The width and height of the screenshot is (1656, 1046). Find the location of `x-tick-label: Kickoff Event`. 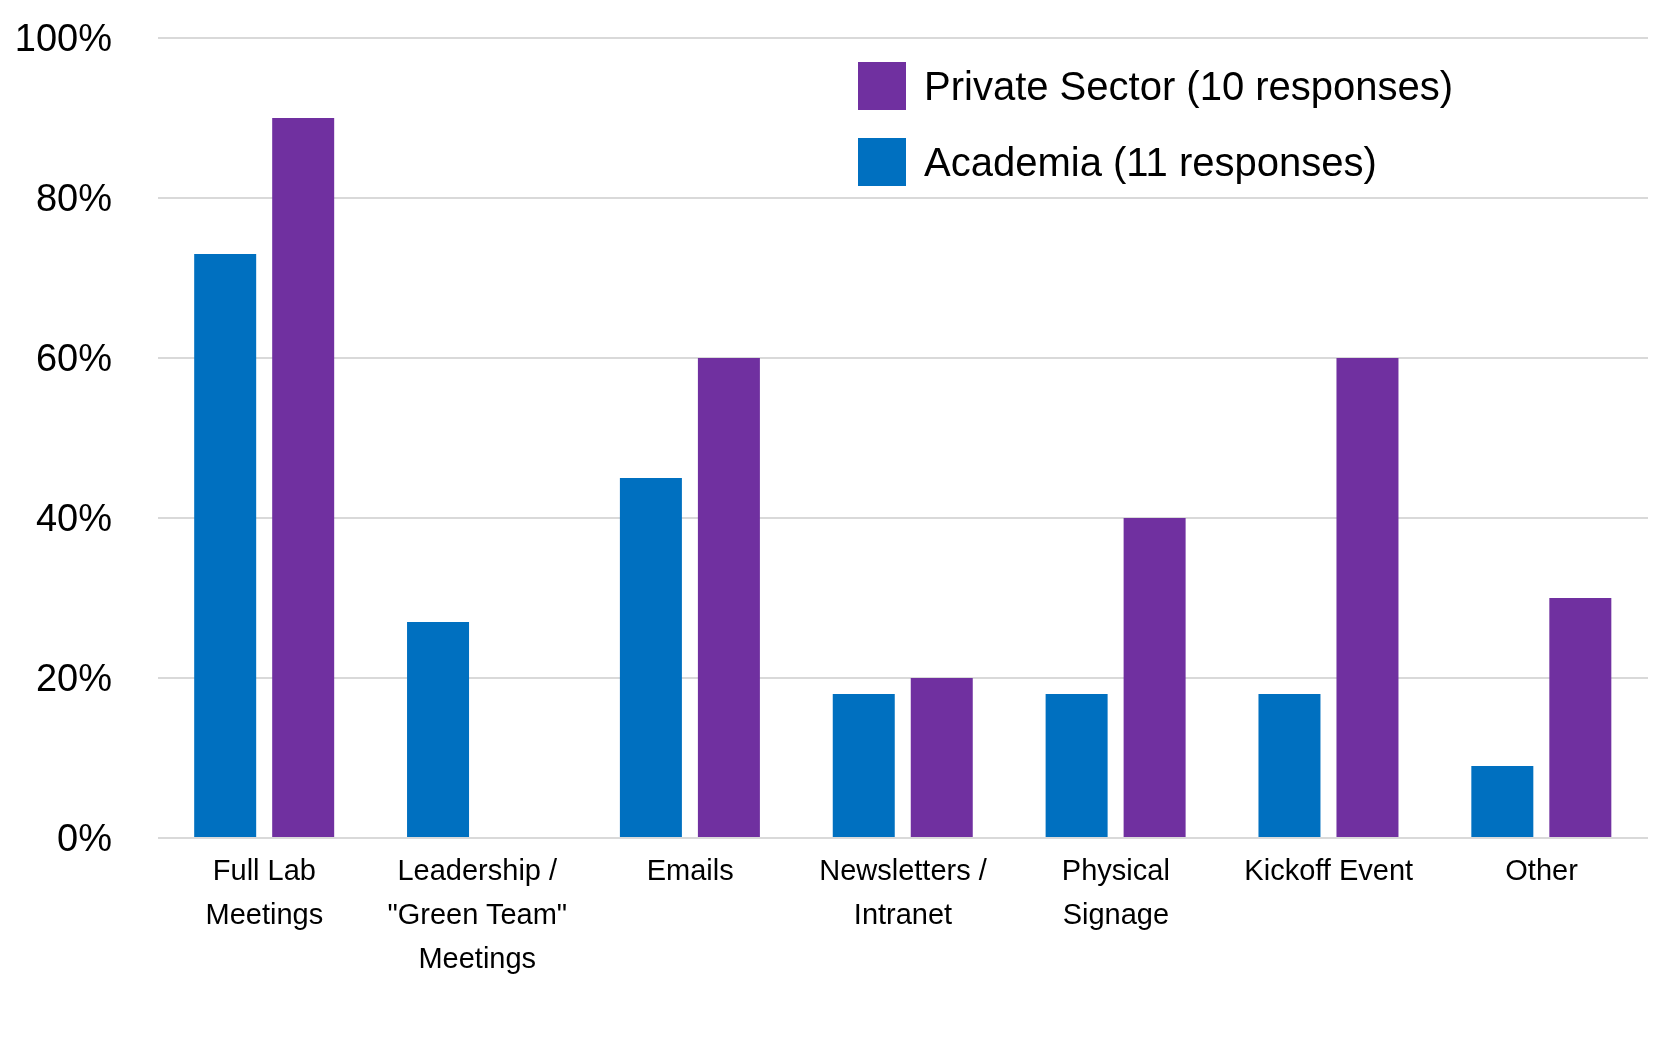

x-tick-label: Kickoff Event is located at coordinates (1329, 870).